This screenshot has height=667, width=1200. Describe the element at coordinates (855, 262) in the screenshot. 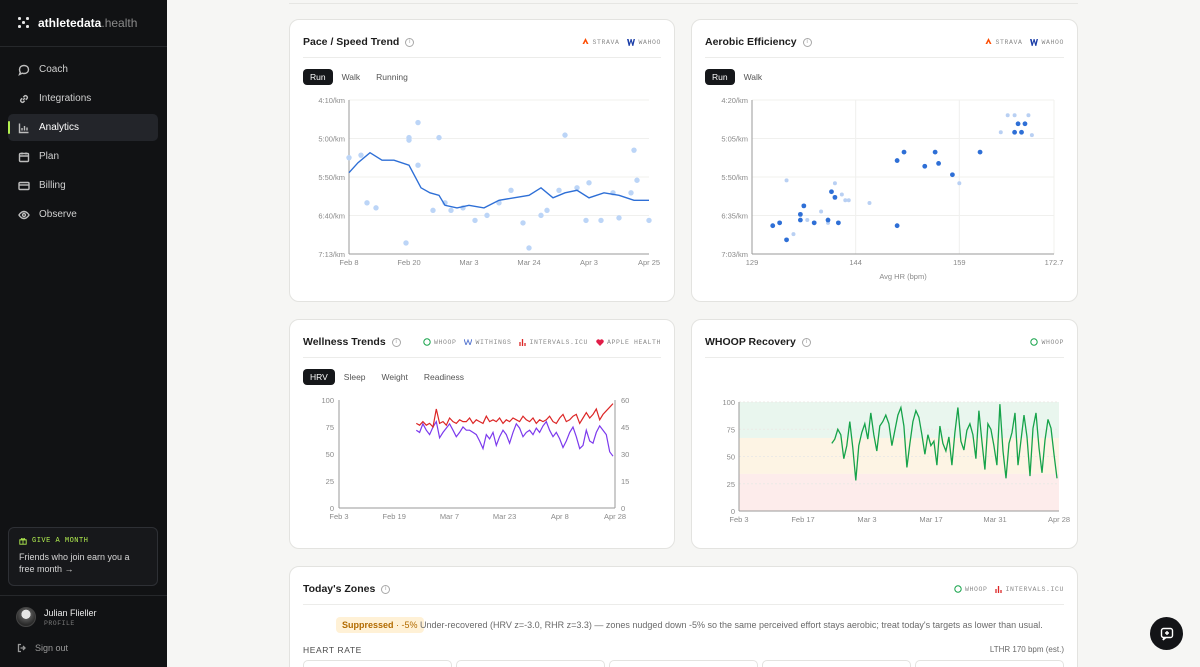

I see `x-tick-label: 144` at that location.